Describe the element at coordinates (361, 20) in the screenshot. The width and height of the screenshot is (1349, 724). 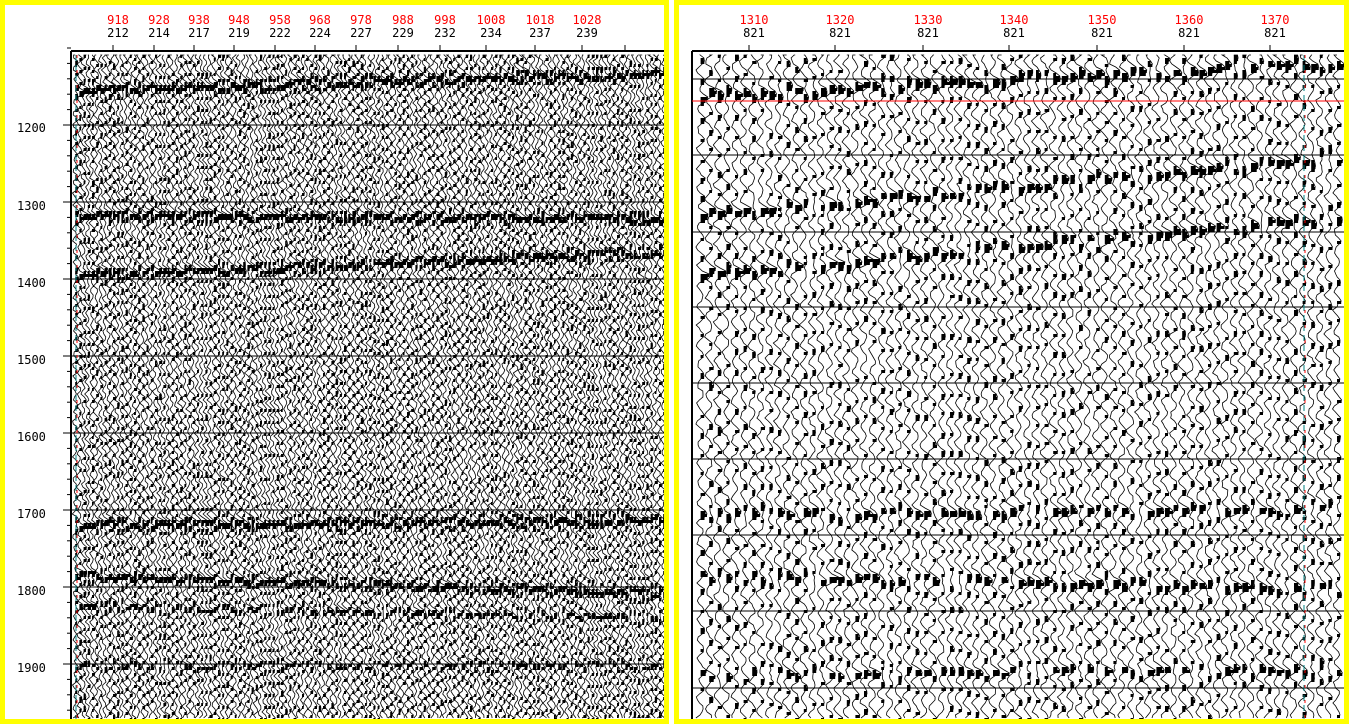
I see `cdp-label: 978` at that location.